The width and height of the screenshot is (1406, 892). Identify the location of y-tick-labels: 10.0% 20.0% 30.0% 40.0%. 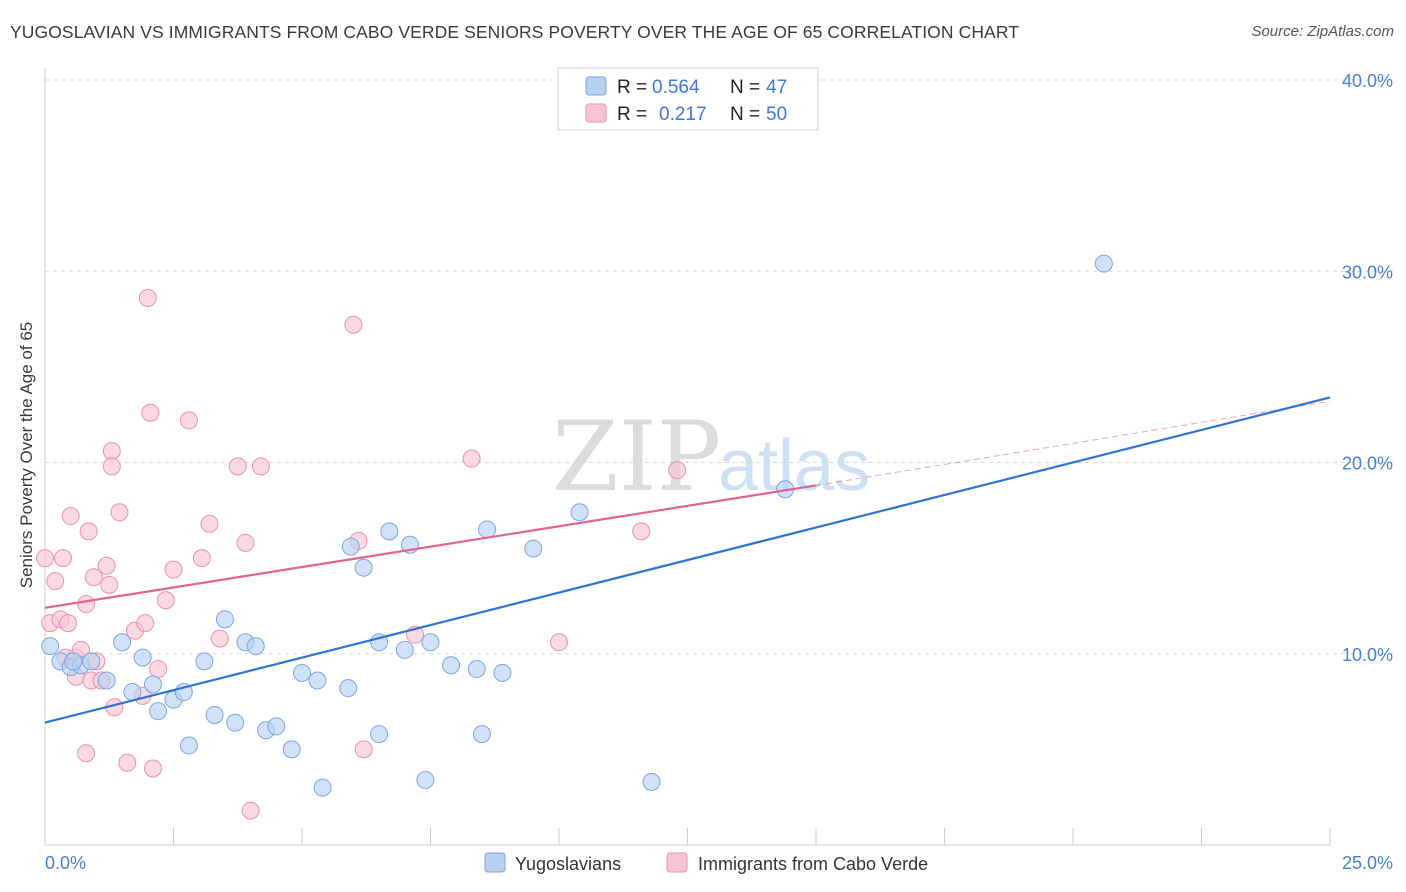
(1367, 368).